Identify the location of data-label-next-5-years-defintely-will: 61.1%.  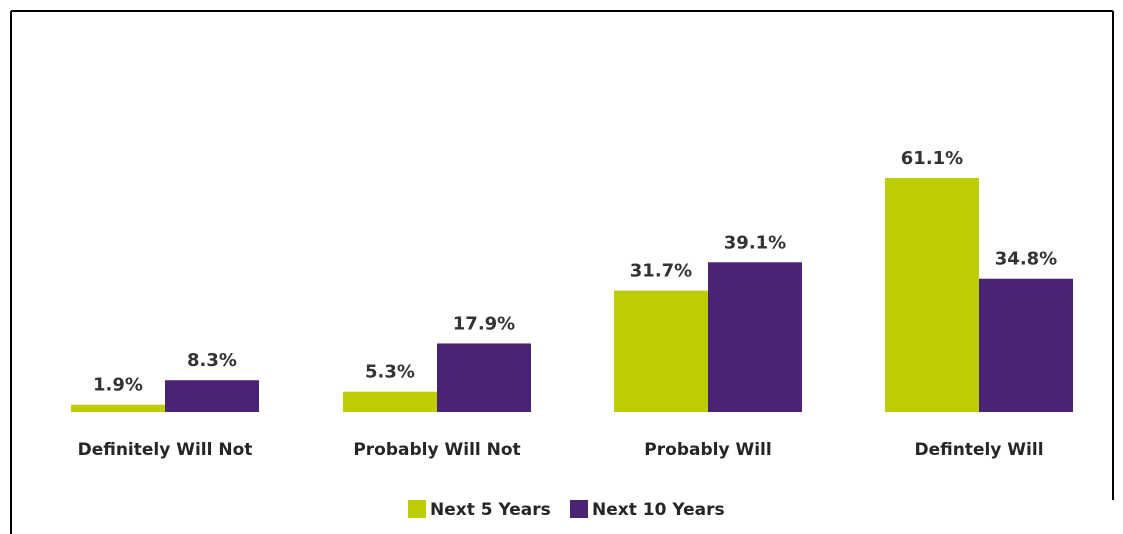
(932, 158).